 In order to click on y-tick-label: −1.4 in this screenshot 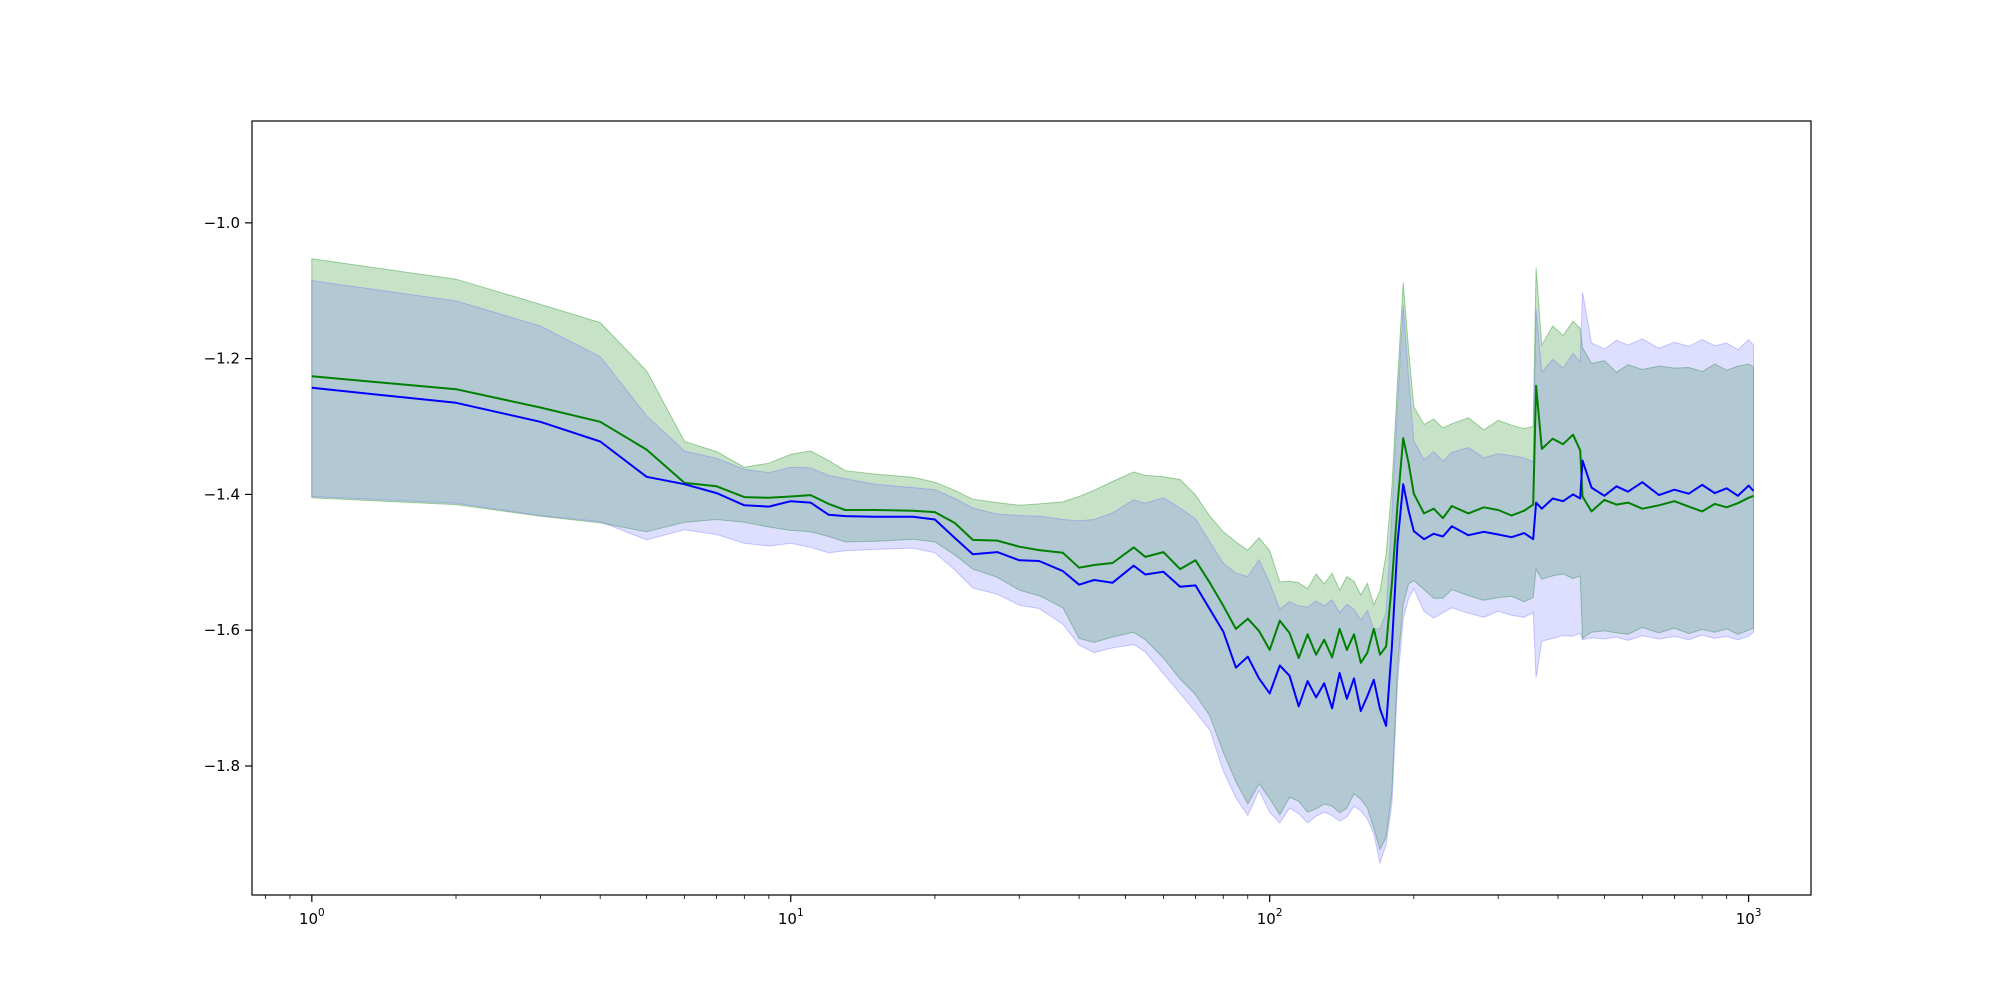, I will do `click(222, 494)`.